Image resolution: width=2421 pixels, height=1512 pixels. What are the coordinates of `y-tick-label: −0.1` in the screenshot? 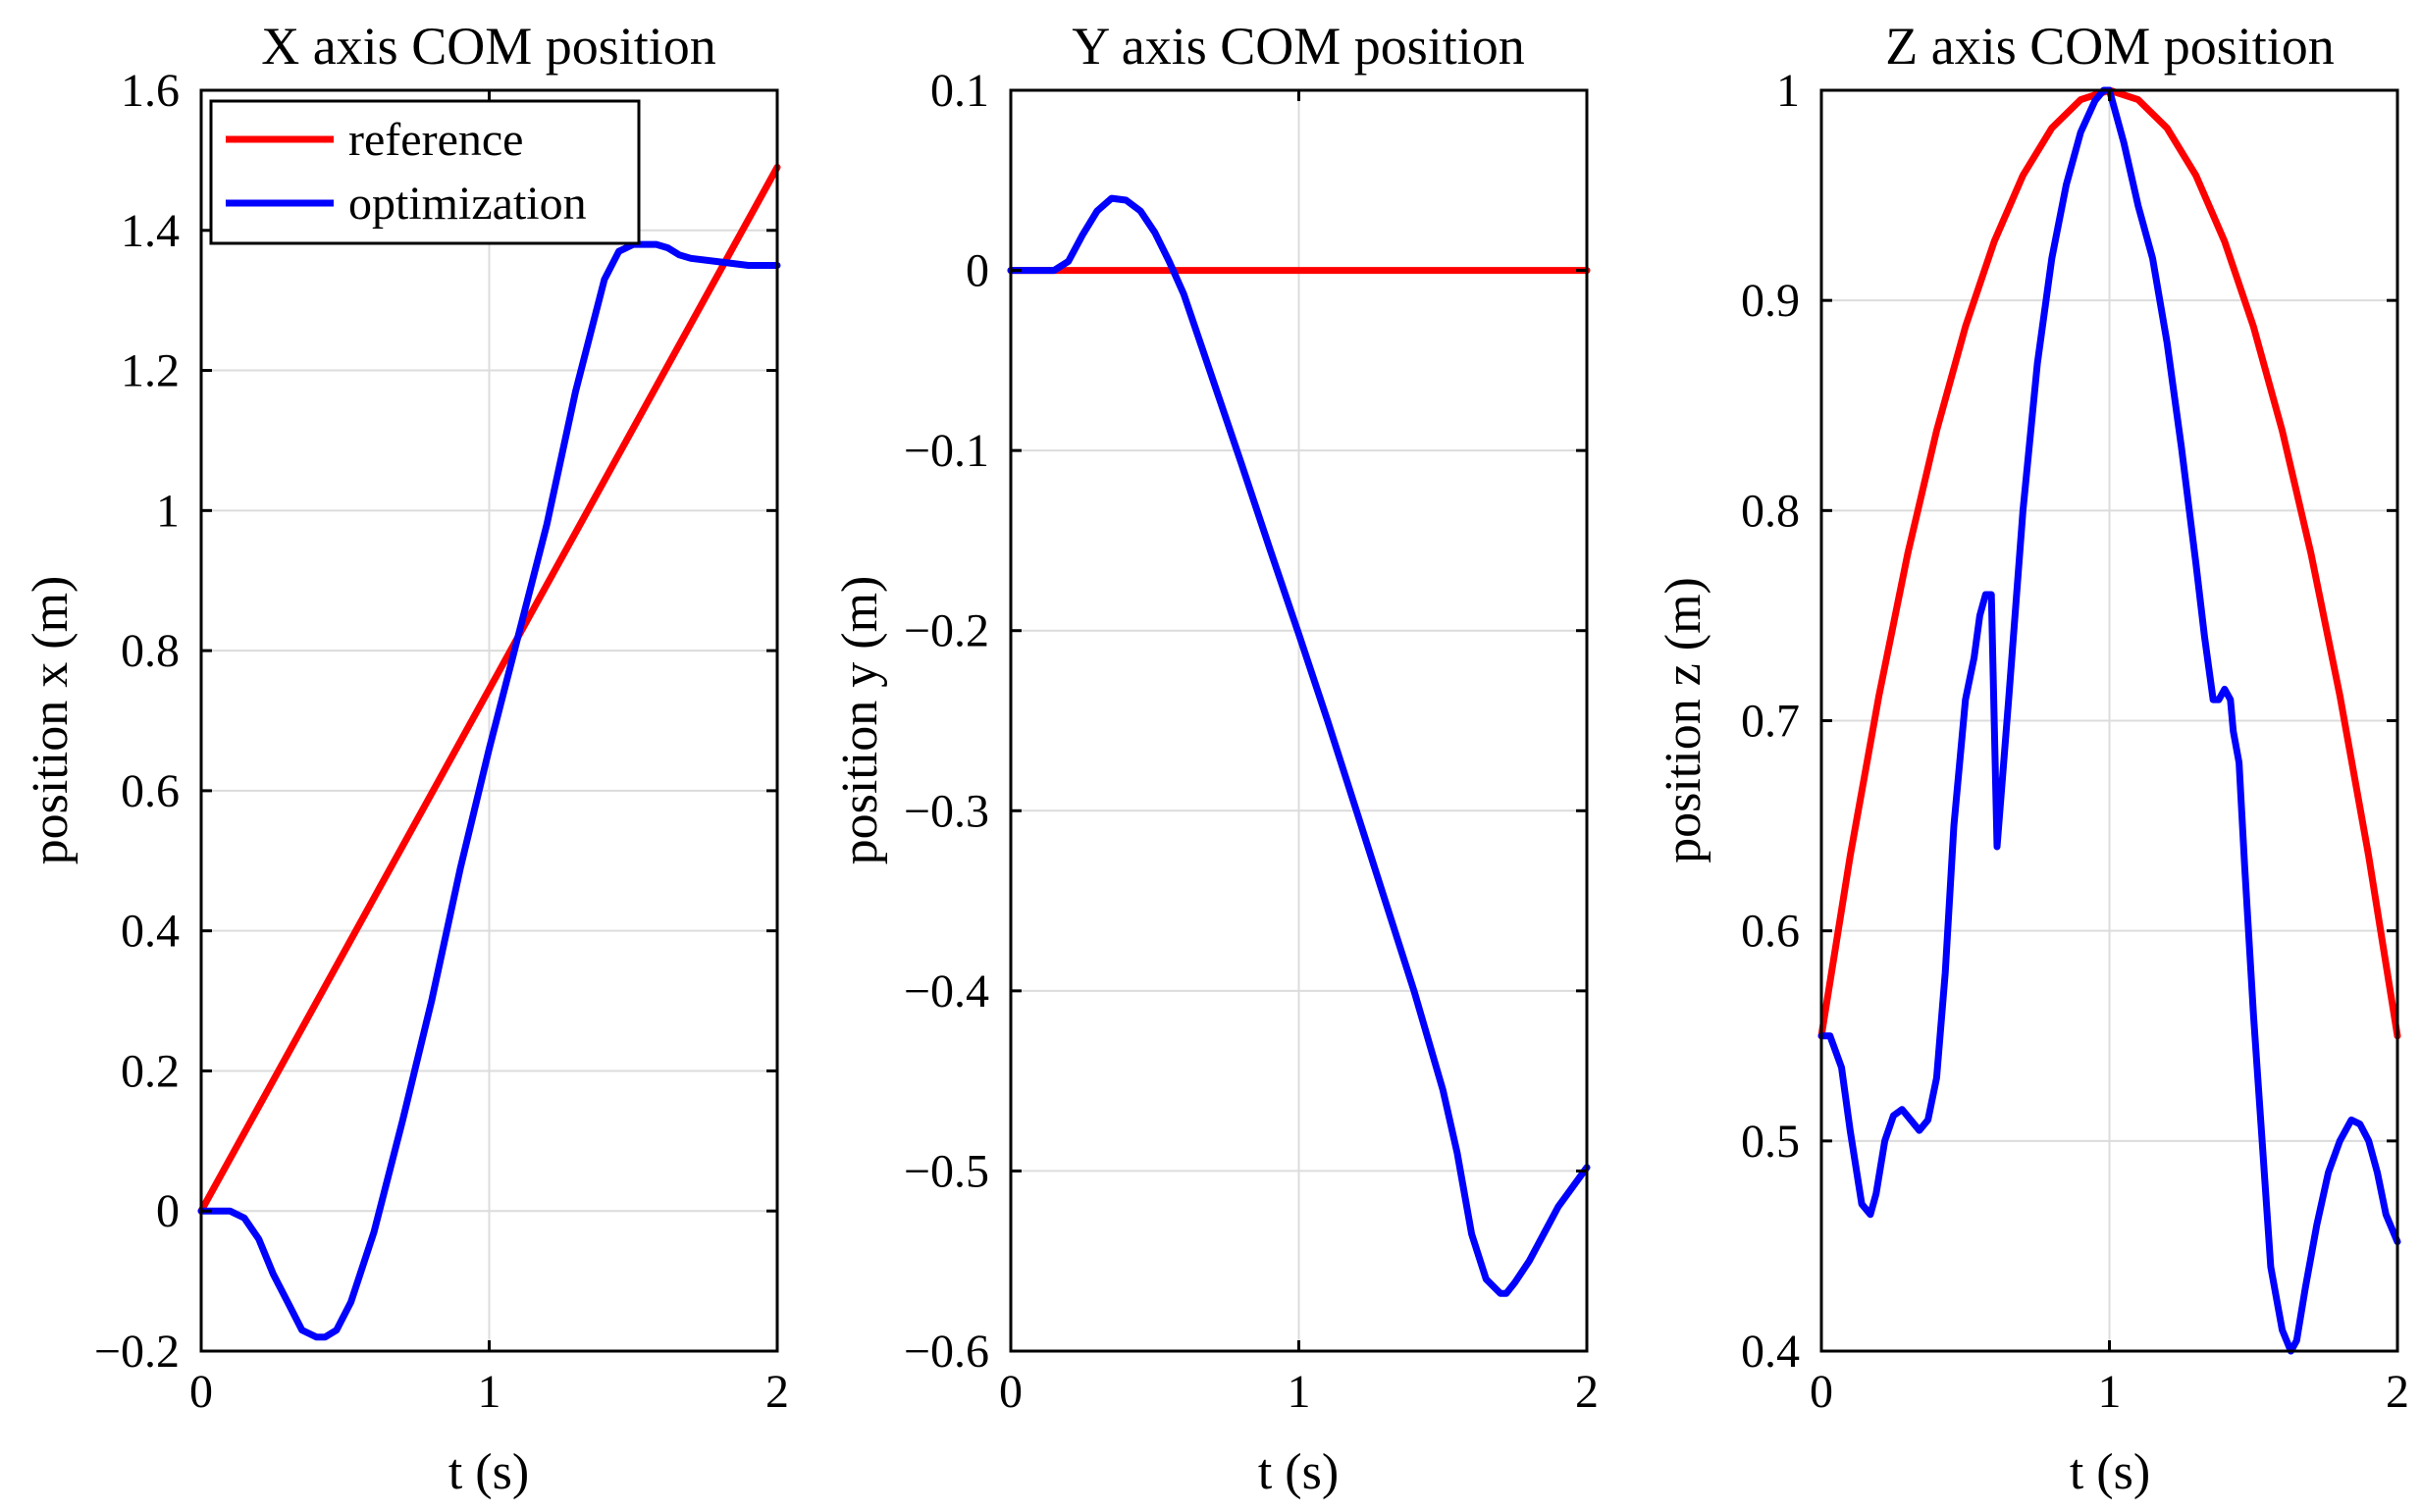 It's located at (947, 451).